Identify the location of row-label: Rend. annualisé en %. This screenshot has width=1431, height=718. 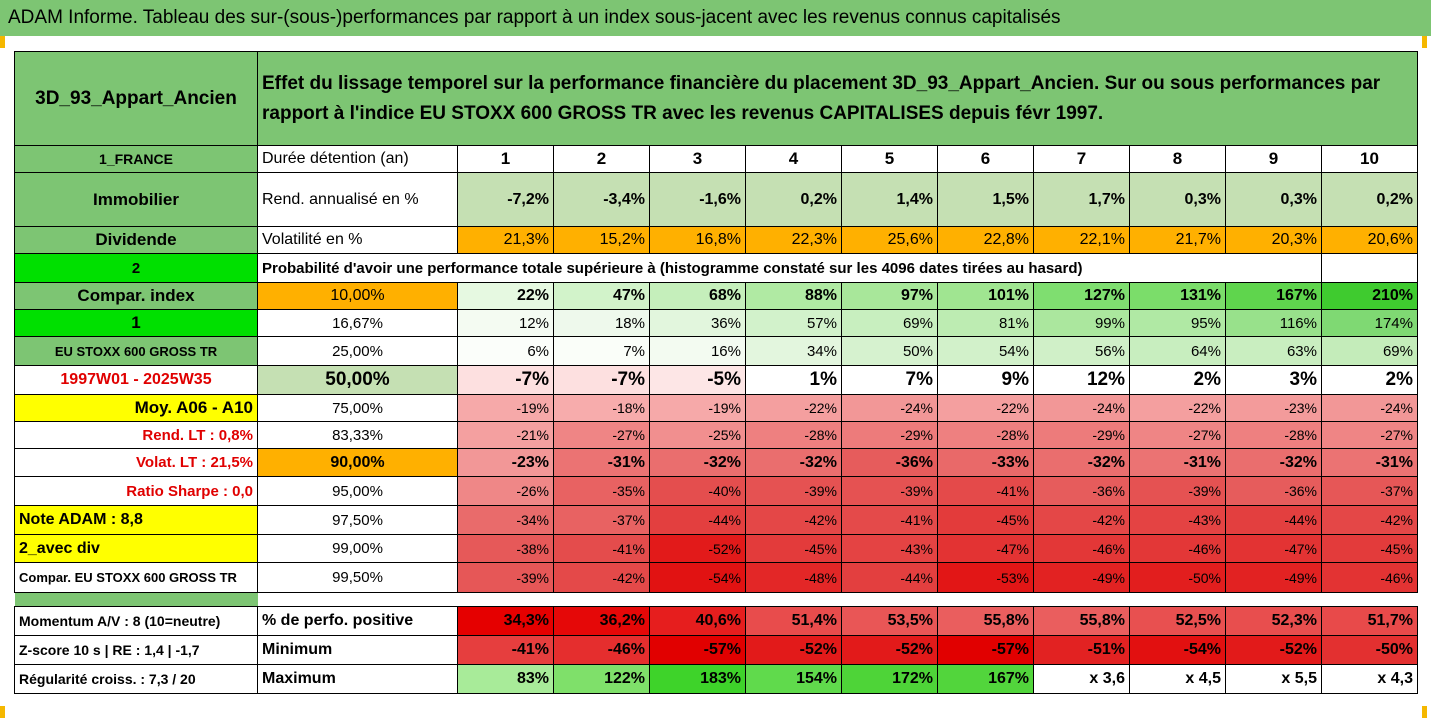
(357, 199).